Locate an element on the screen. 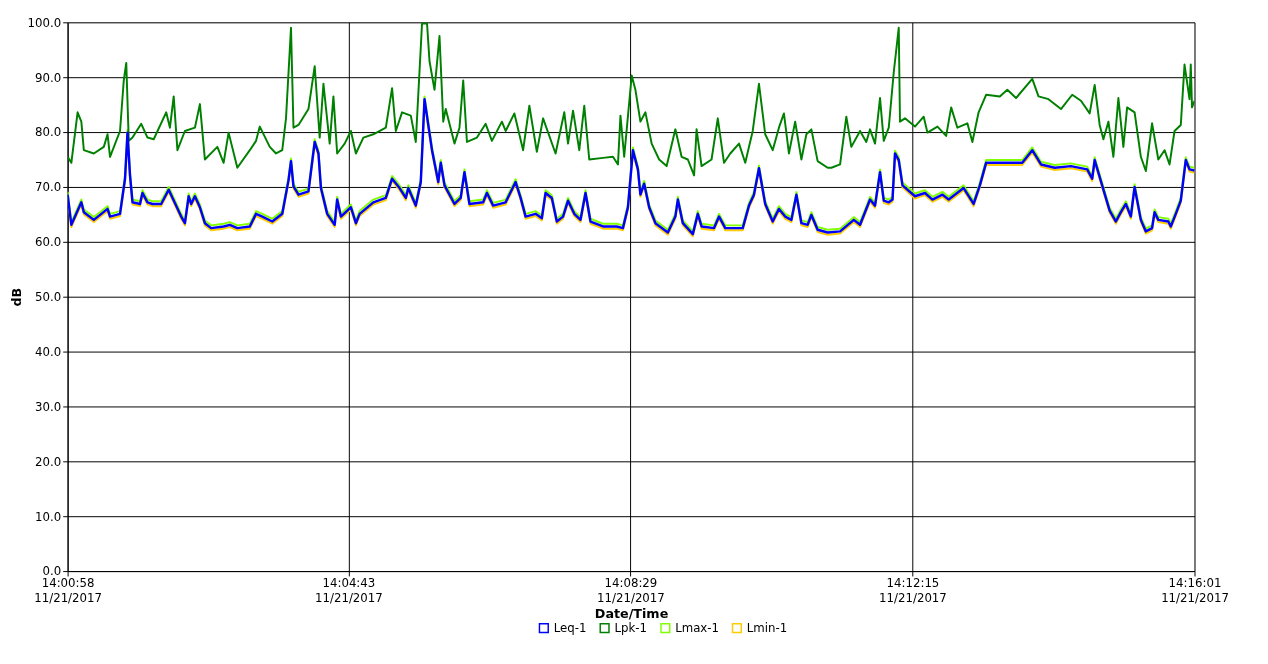 The height and width of the screenshot is (664, 1268). legend-label: Lmax-1 is located at coordinates (697, 628).